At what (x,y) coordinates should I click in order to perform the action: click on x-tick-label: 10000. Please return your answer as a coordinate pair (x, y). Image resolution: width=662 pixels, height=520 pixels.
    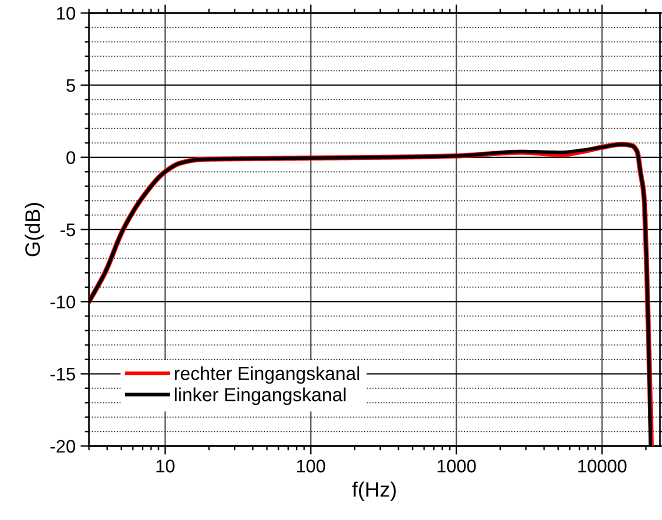
    Looking at the image, I should click on (602, 466).